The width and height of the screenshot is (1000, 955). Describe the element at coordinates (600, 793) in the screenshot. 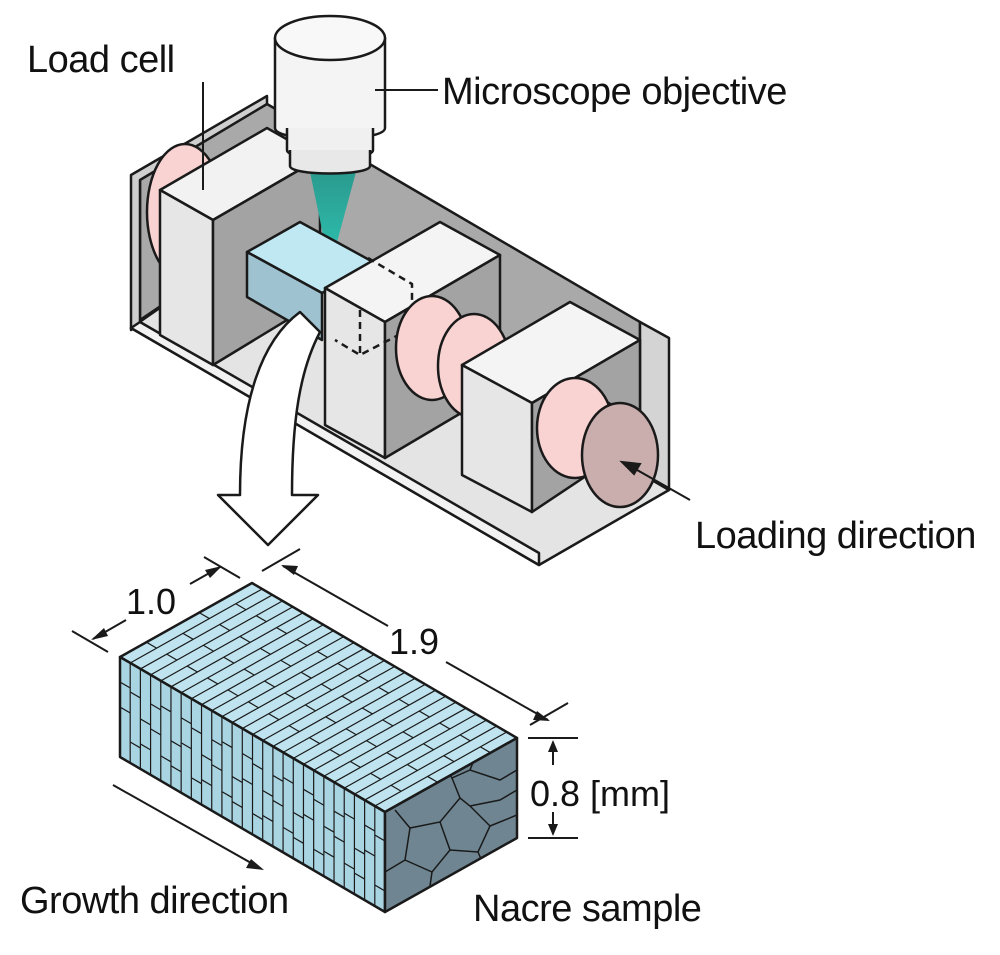

I see `height-dimension-label: 0.8 [mm]` at that location.